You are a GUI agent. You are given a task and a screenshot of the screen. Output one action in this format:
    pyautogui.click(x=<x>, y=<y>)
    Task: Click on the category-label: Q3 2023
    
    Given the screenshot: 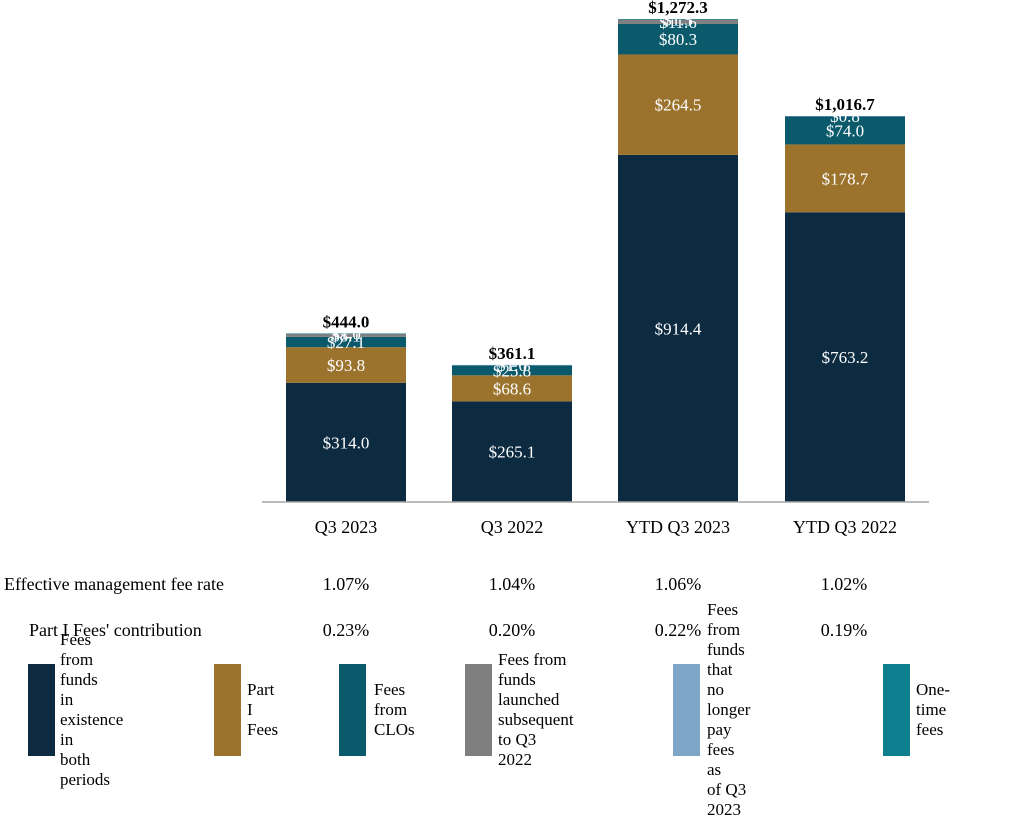 What is the action you would take?
    pyautogui.click(x=346, y=527)
    